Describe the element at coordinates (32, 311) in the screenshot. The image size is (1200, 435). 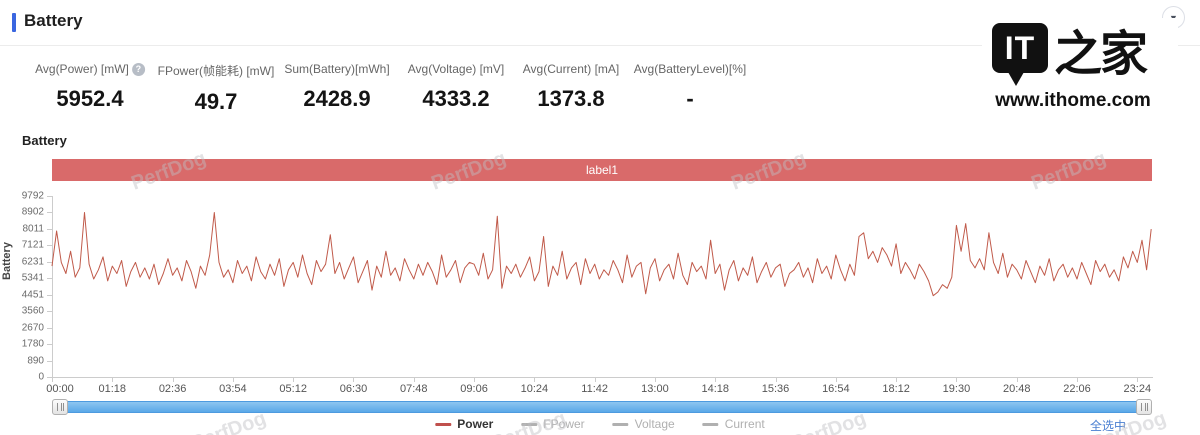
I see `y-axis-tick-label: 3560` at that location.